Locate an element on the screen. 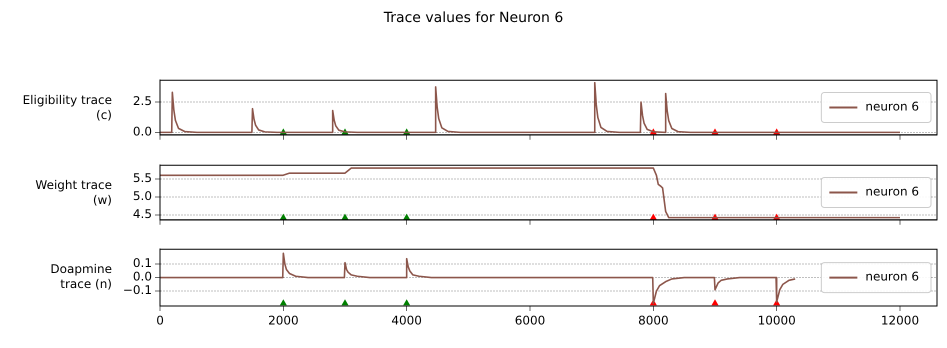 The width and height of the screenshot is (947, 348). y-tick-label: 5.5 is located at coordinates (142, 178).